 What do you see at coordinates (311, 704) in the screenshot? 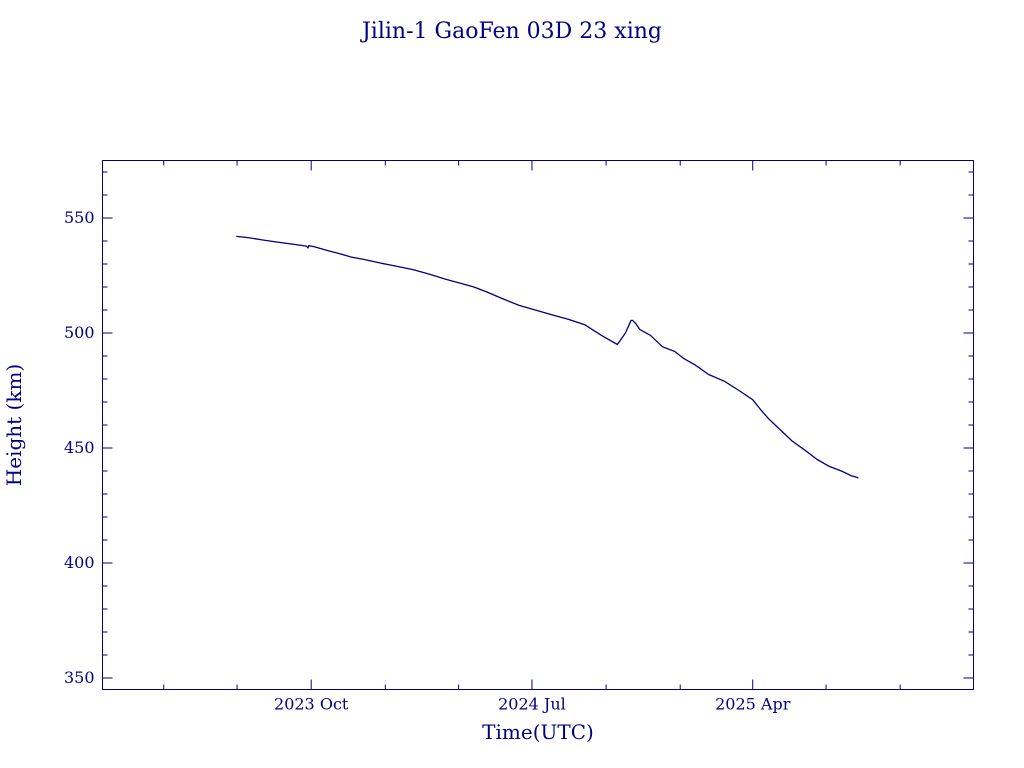
I see `x-tick-label: 2023 Oct` at bounding box center [311, 704].